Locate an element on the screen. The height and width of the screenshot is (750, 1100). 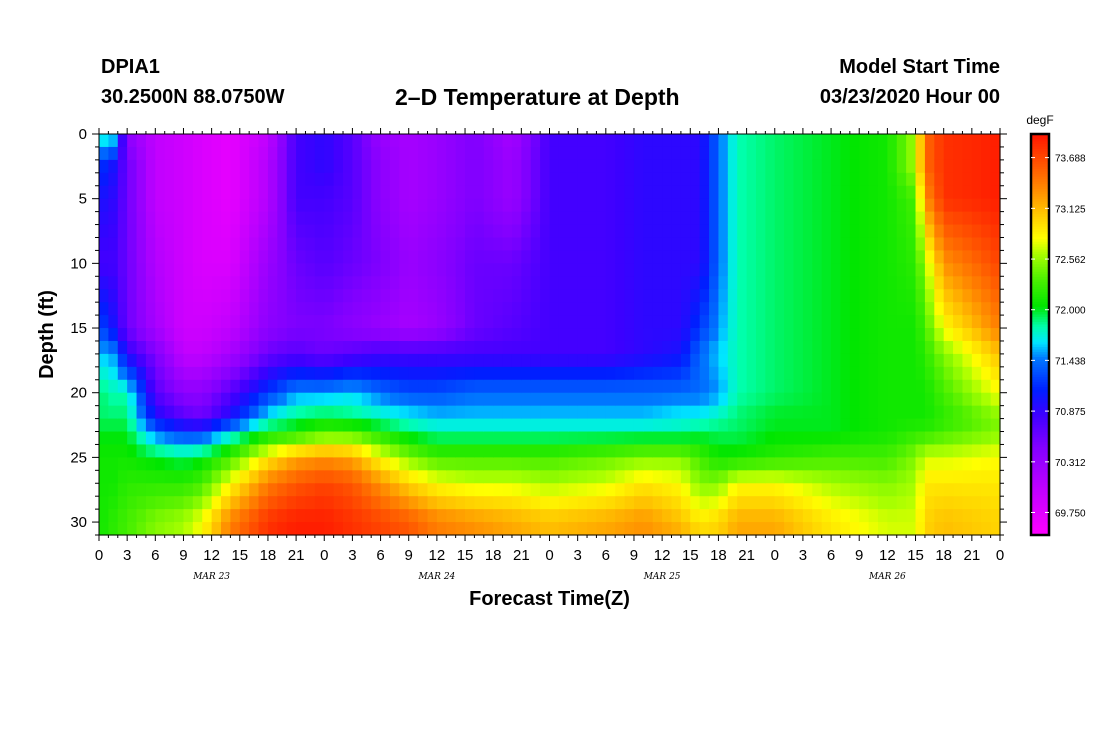
x-tick-label: 15 is located at coordinates (465, 555).